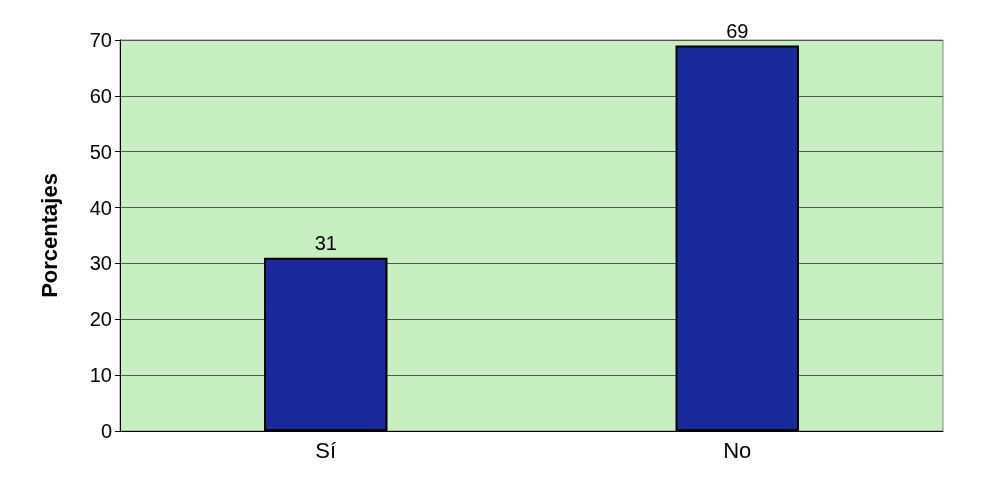 This screenshot has width=1003, height=501. What do you see at coordinates (737, 450) in the screenshot?
I see `x-tick-label: No` at bounding box center [737, 450].